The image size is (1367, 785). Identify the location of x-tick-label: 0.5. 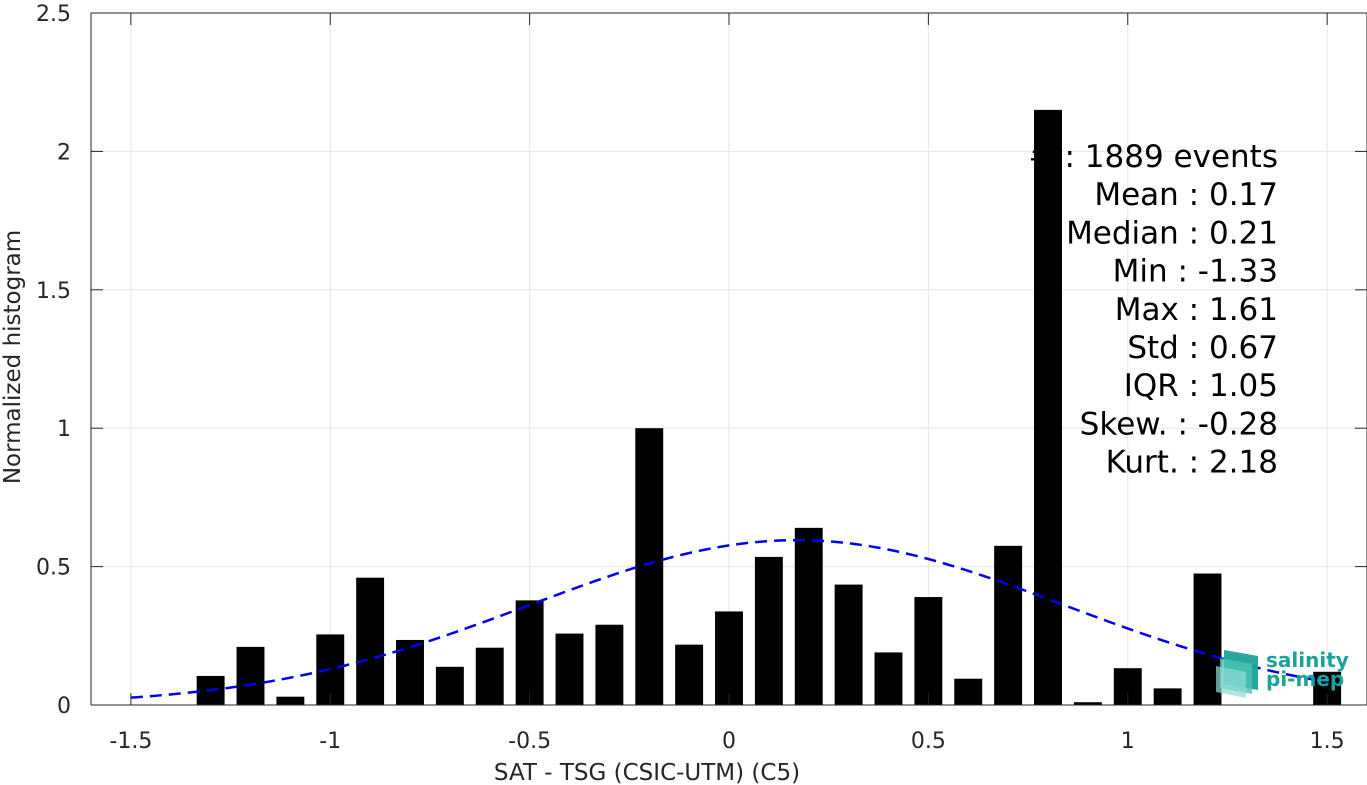
(928, 741).